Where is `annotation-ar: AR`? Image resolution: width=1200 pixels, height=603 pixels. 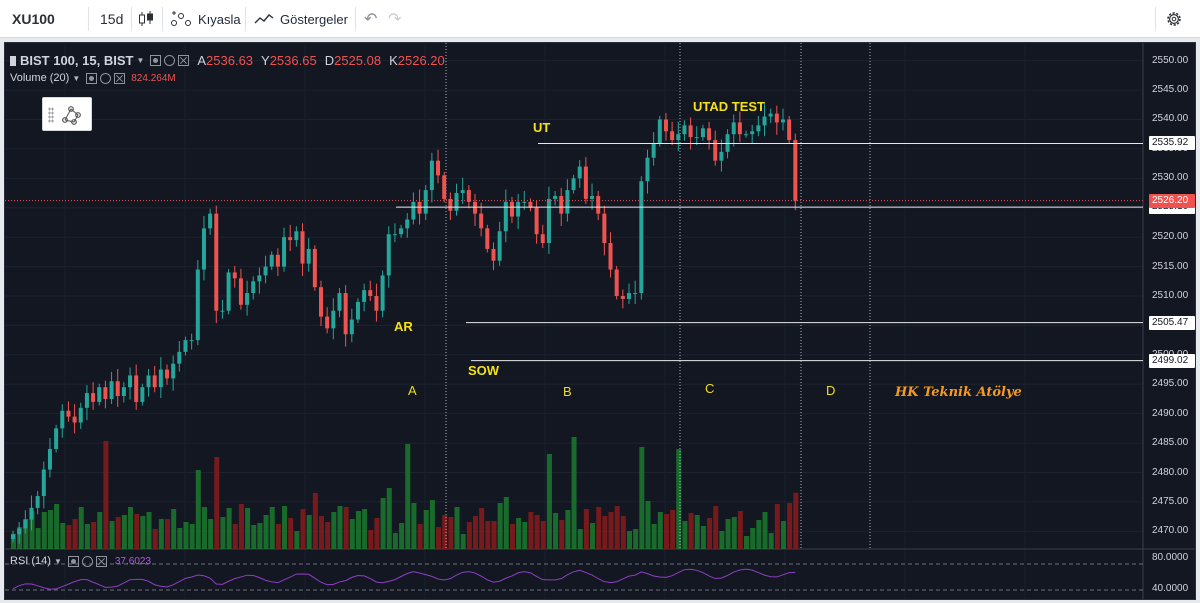
annotation-ar: AR is located at coordinates (403, 326).